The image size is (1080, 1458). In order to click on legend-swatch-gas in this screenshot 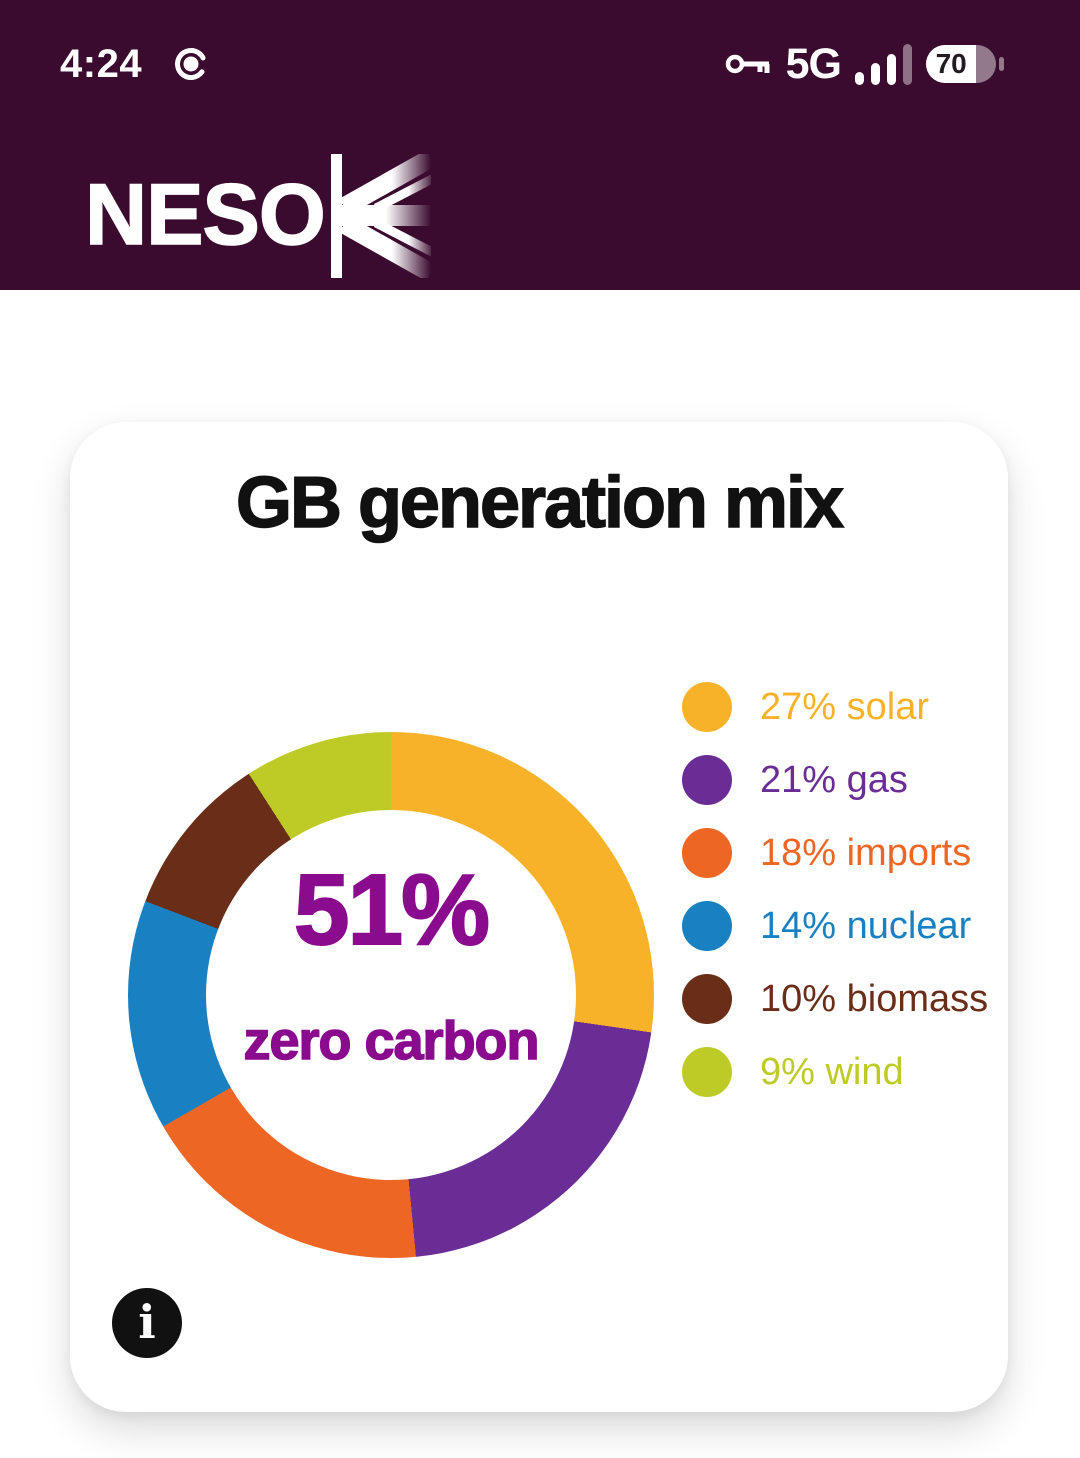, I will do `click(707, 780)`.